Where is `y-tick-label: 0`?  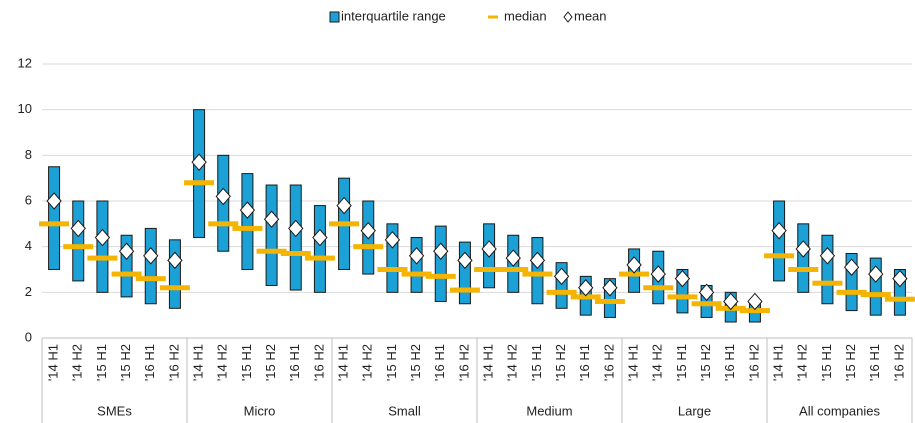 y-tick-label: 0 is located at coordinates (28, 336).